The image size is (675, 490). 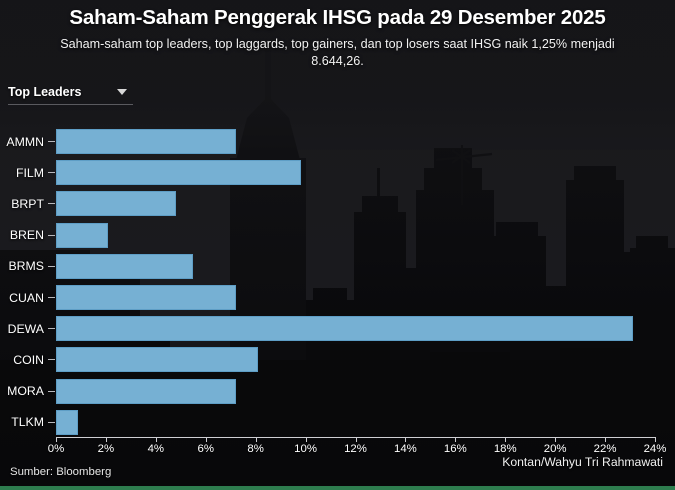 I want to click on bar-row: DEWA, so click(x=337, y=328).